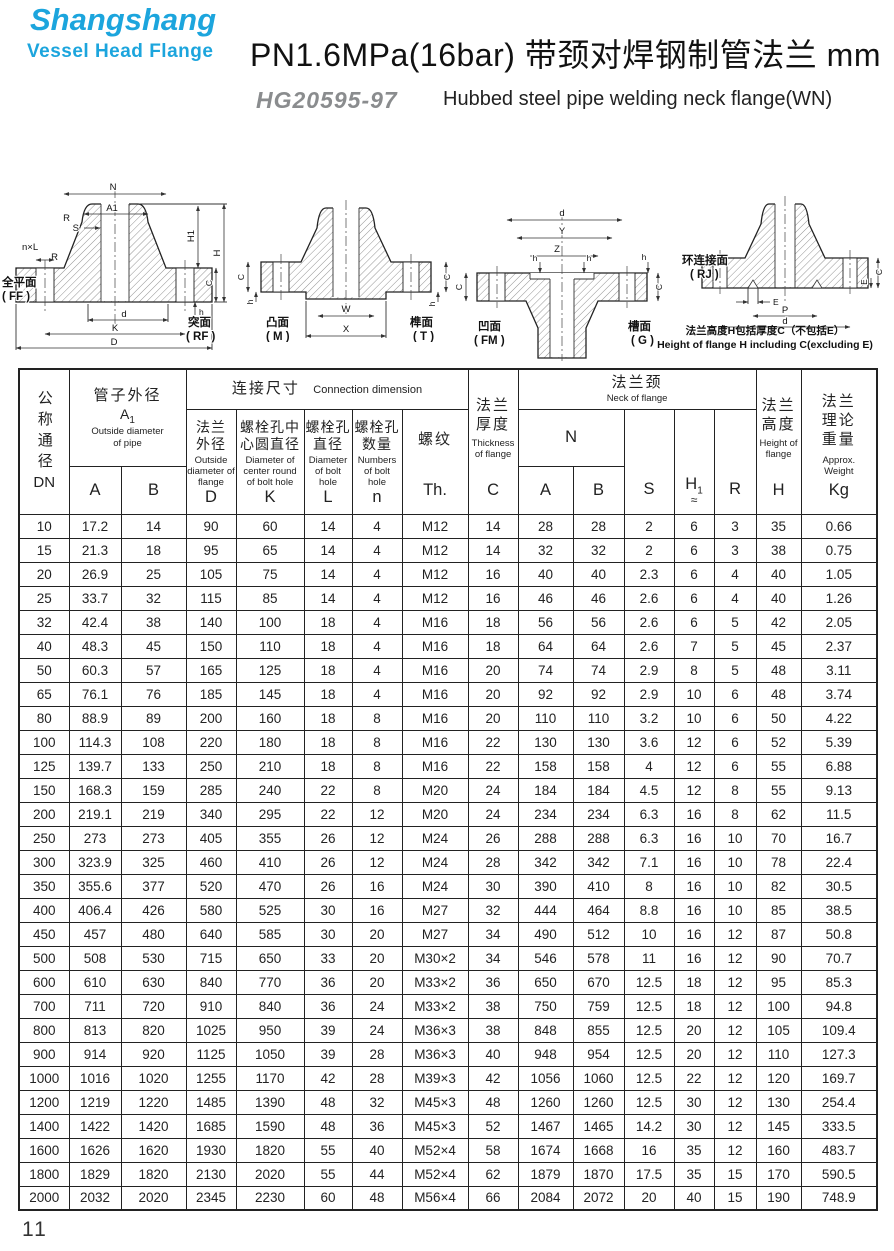  What do you see at coordinates (377, 1174) in the screenshot?
I see `table-cell: 44` at bounding box center [377, 1174].